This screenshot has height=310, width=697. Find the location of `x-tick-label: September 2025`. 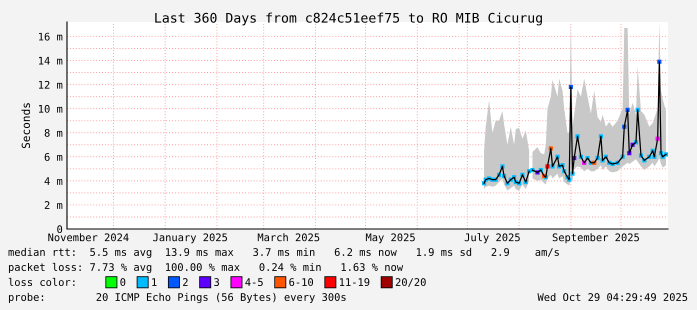

x-tick-label: September 2025 is located at coordinates (595, 238).